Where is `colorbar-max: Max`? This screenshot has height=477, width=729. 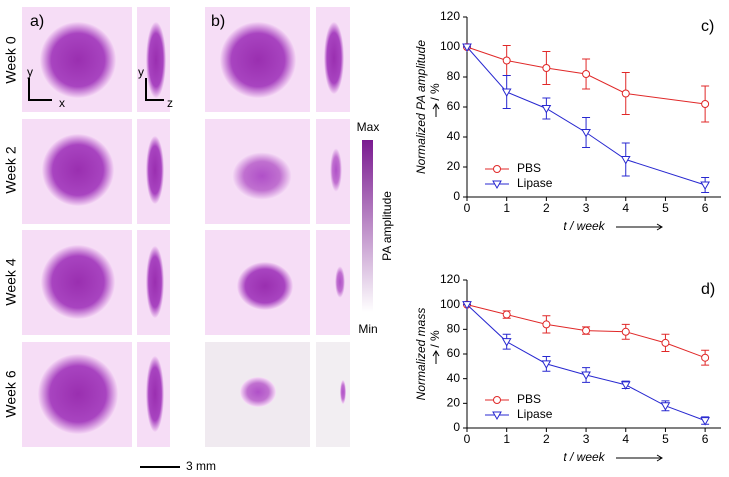
colorbar-max: Max is located at coordinates (368, 127).